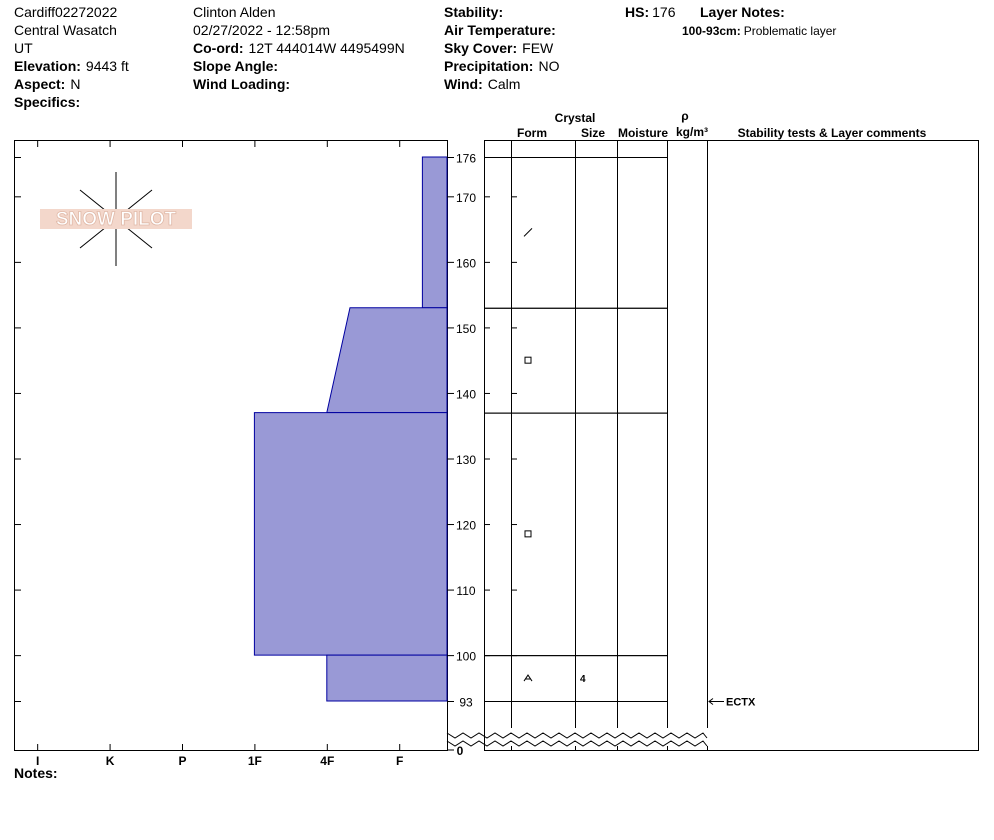  I want to click on field-value: N, so click(75, 84).